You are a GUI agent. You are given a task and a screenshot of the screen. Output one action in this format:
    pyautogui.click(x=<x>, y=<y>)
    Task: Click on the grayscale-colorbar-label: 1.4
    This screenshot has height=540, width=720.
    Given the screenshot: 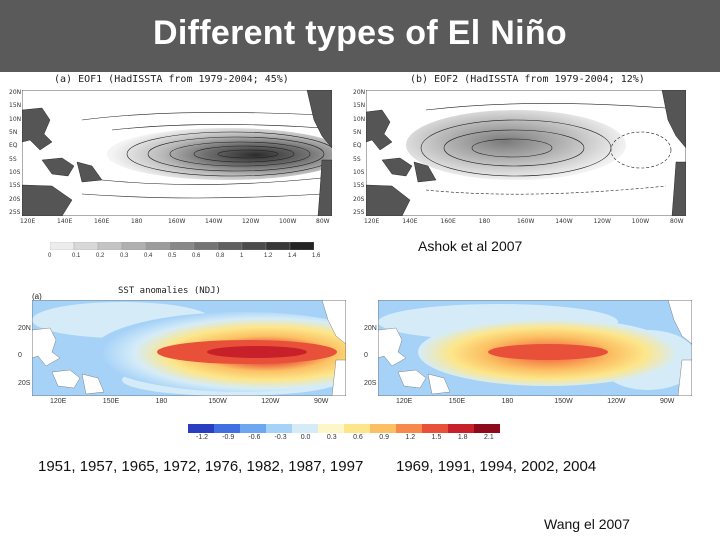 What is the action you would take?
    pyautogui.click(x=292, y=256)
    